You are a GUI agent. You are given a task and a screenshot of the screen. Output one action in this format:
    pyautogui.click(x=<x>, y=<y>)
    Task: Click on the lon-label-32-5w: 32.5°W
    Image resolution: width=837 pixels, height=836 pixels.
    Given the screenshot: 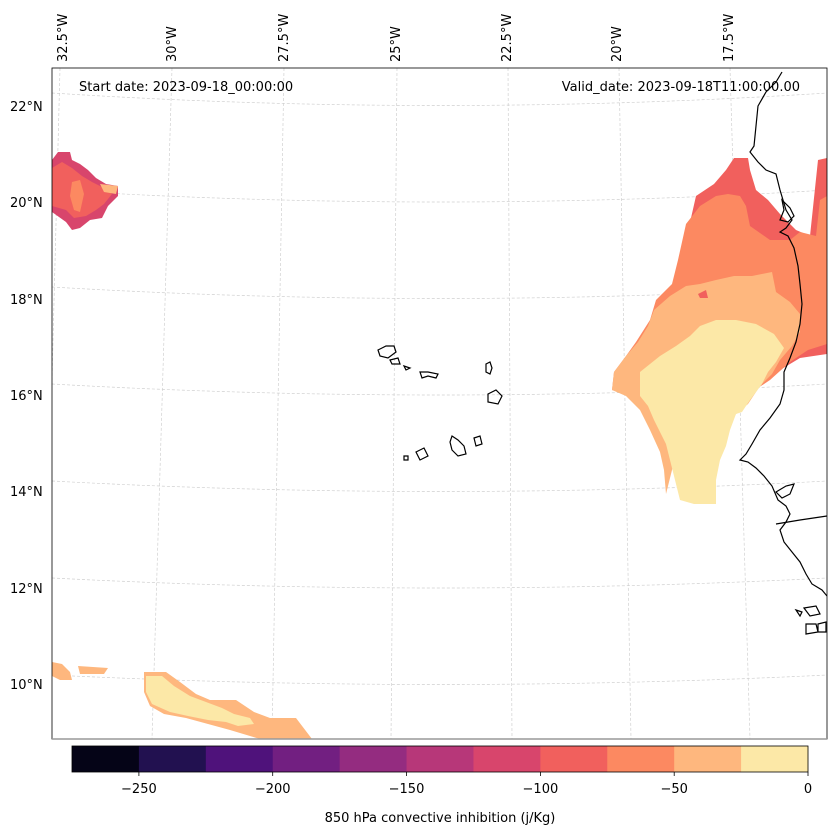 What is the action you would take?
    pyautogui.click(x=63, y=38)
    